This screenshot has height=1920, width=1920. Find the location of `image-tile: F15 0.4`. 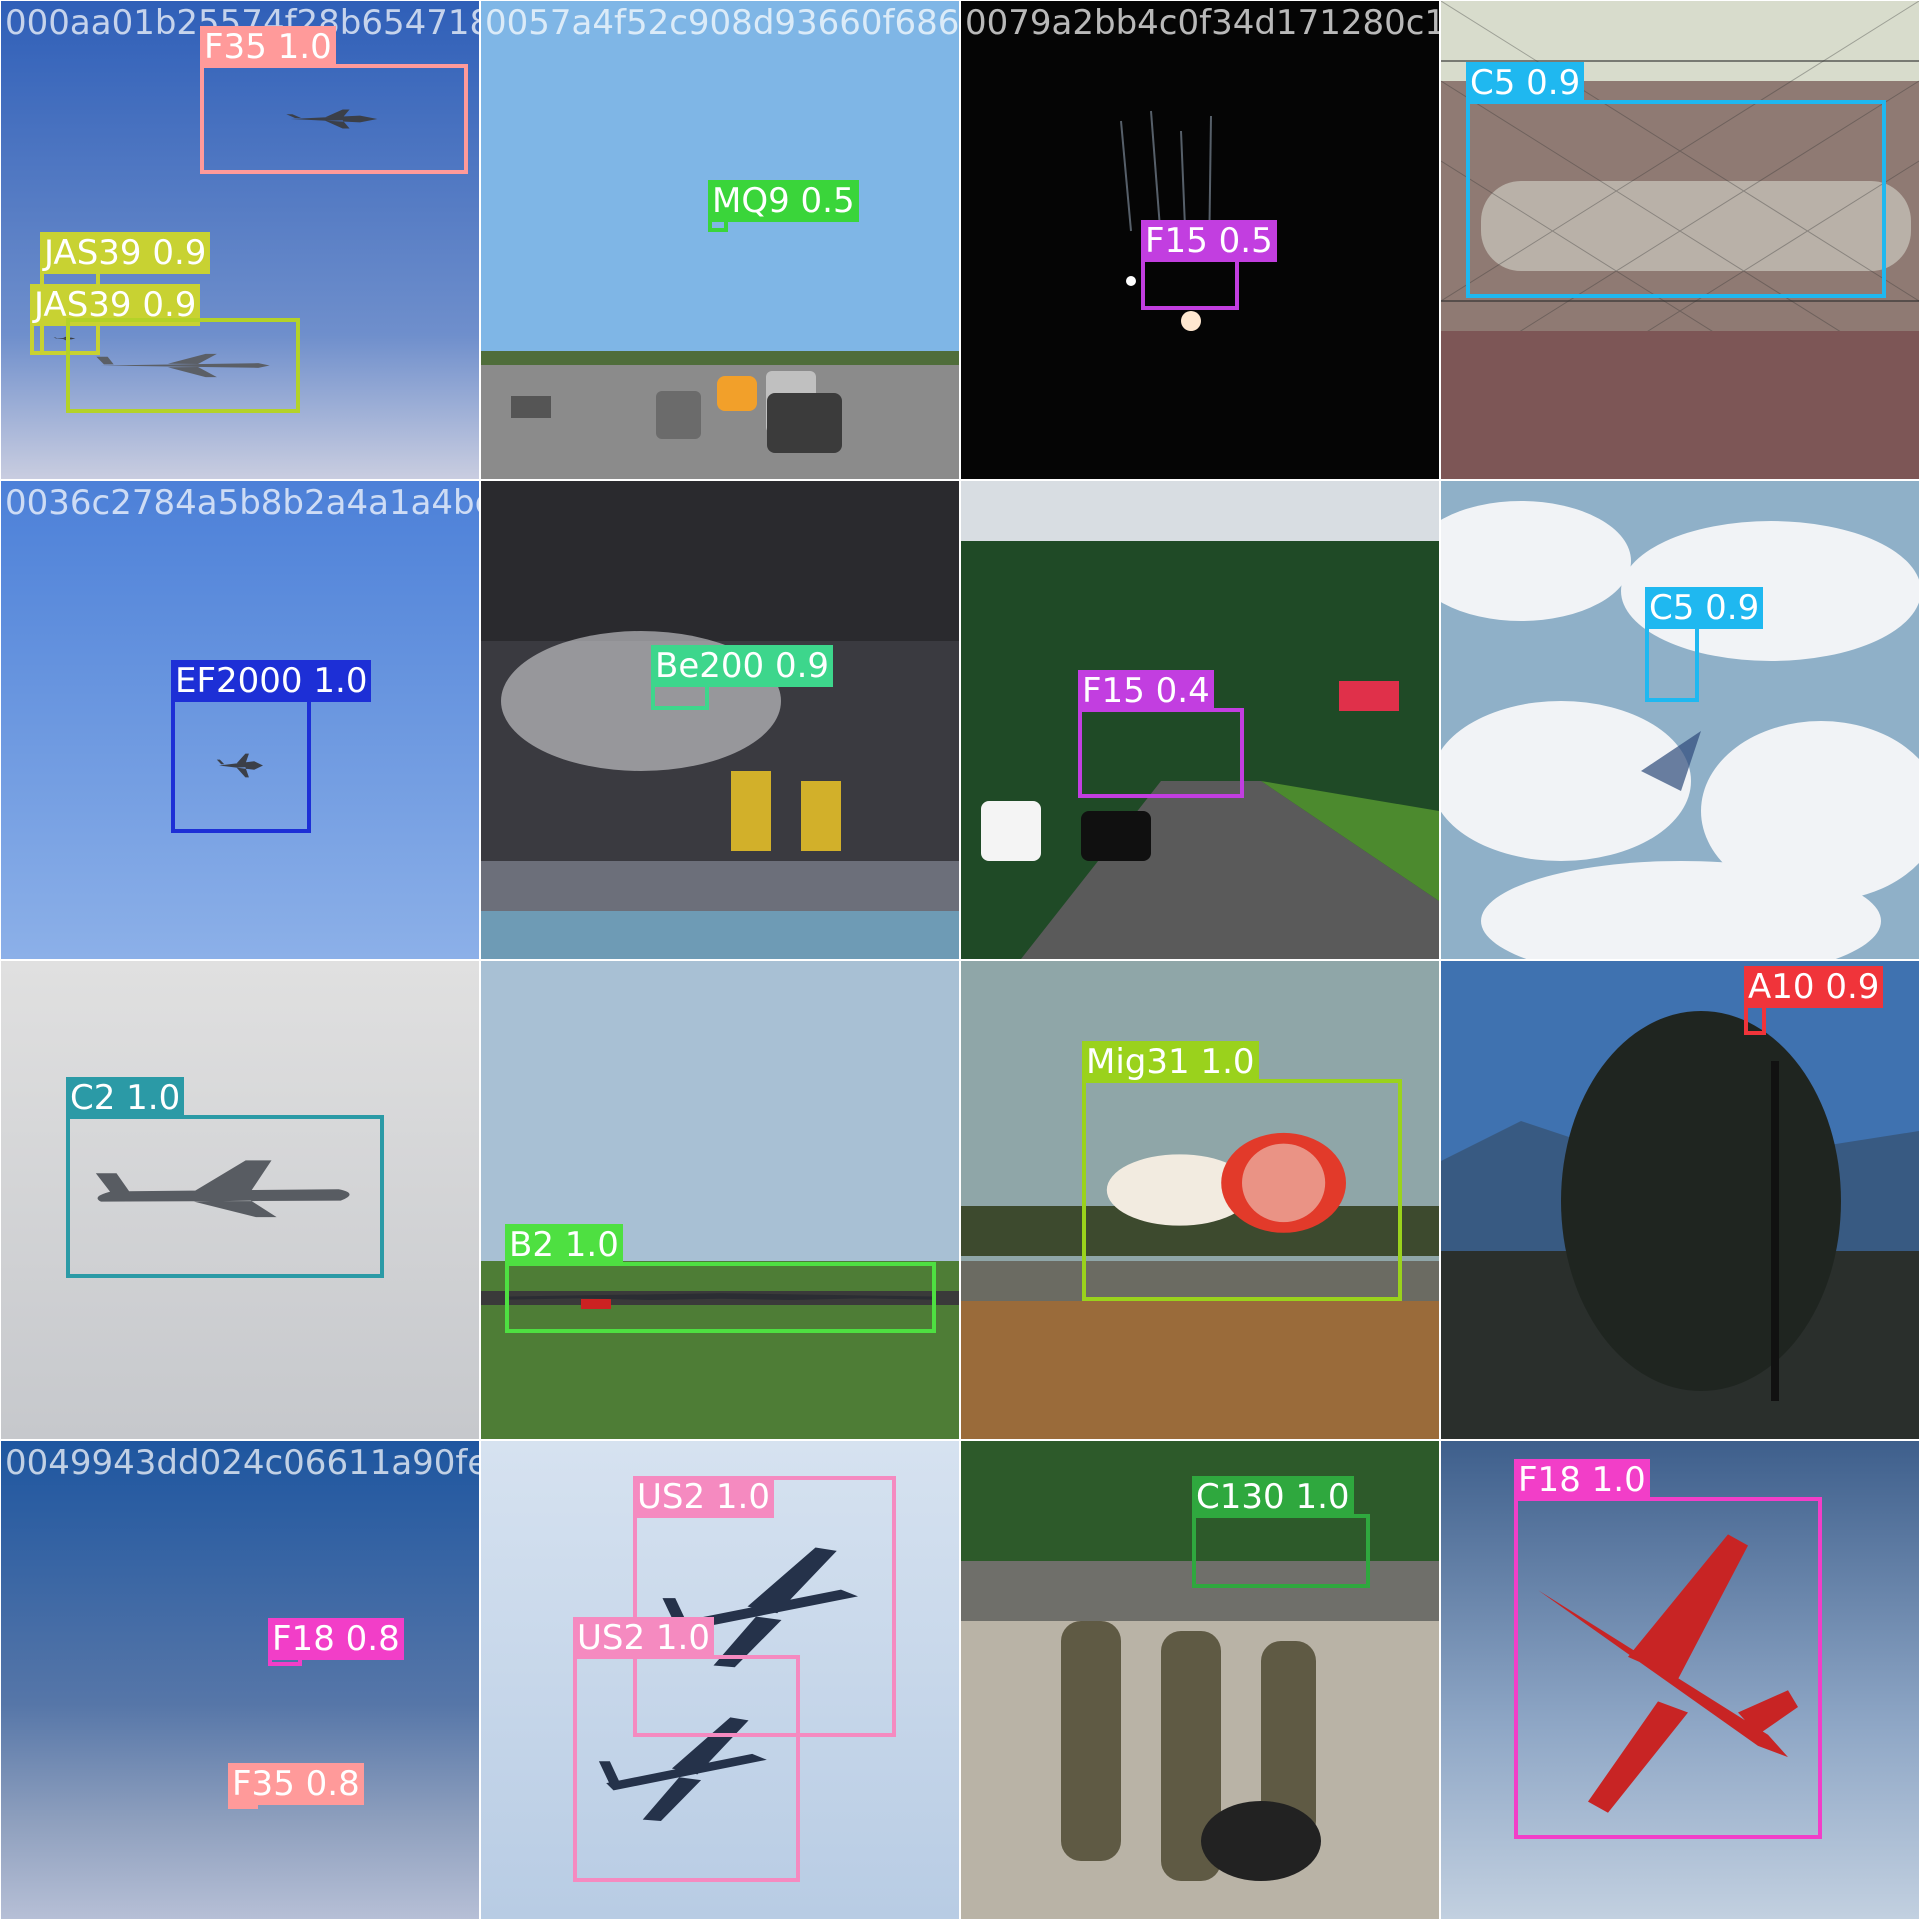

image-tile: F15 0.4 is located at coordinates (1200, 720).